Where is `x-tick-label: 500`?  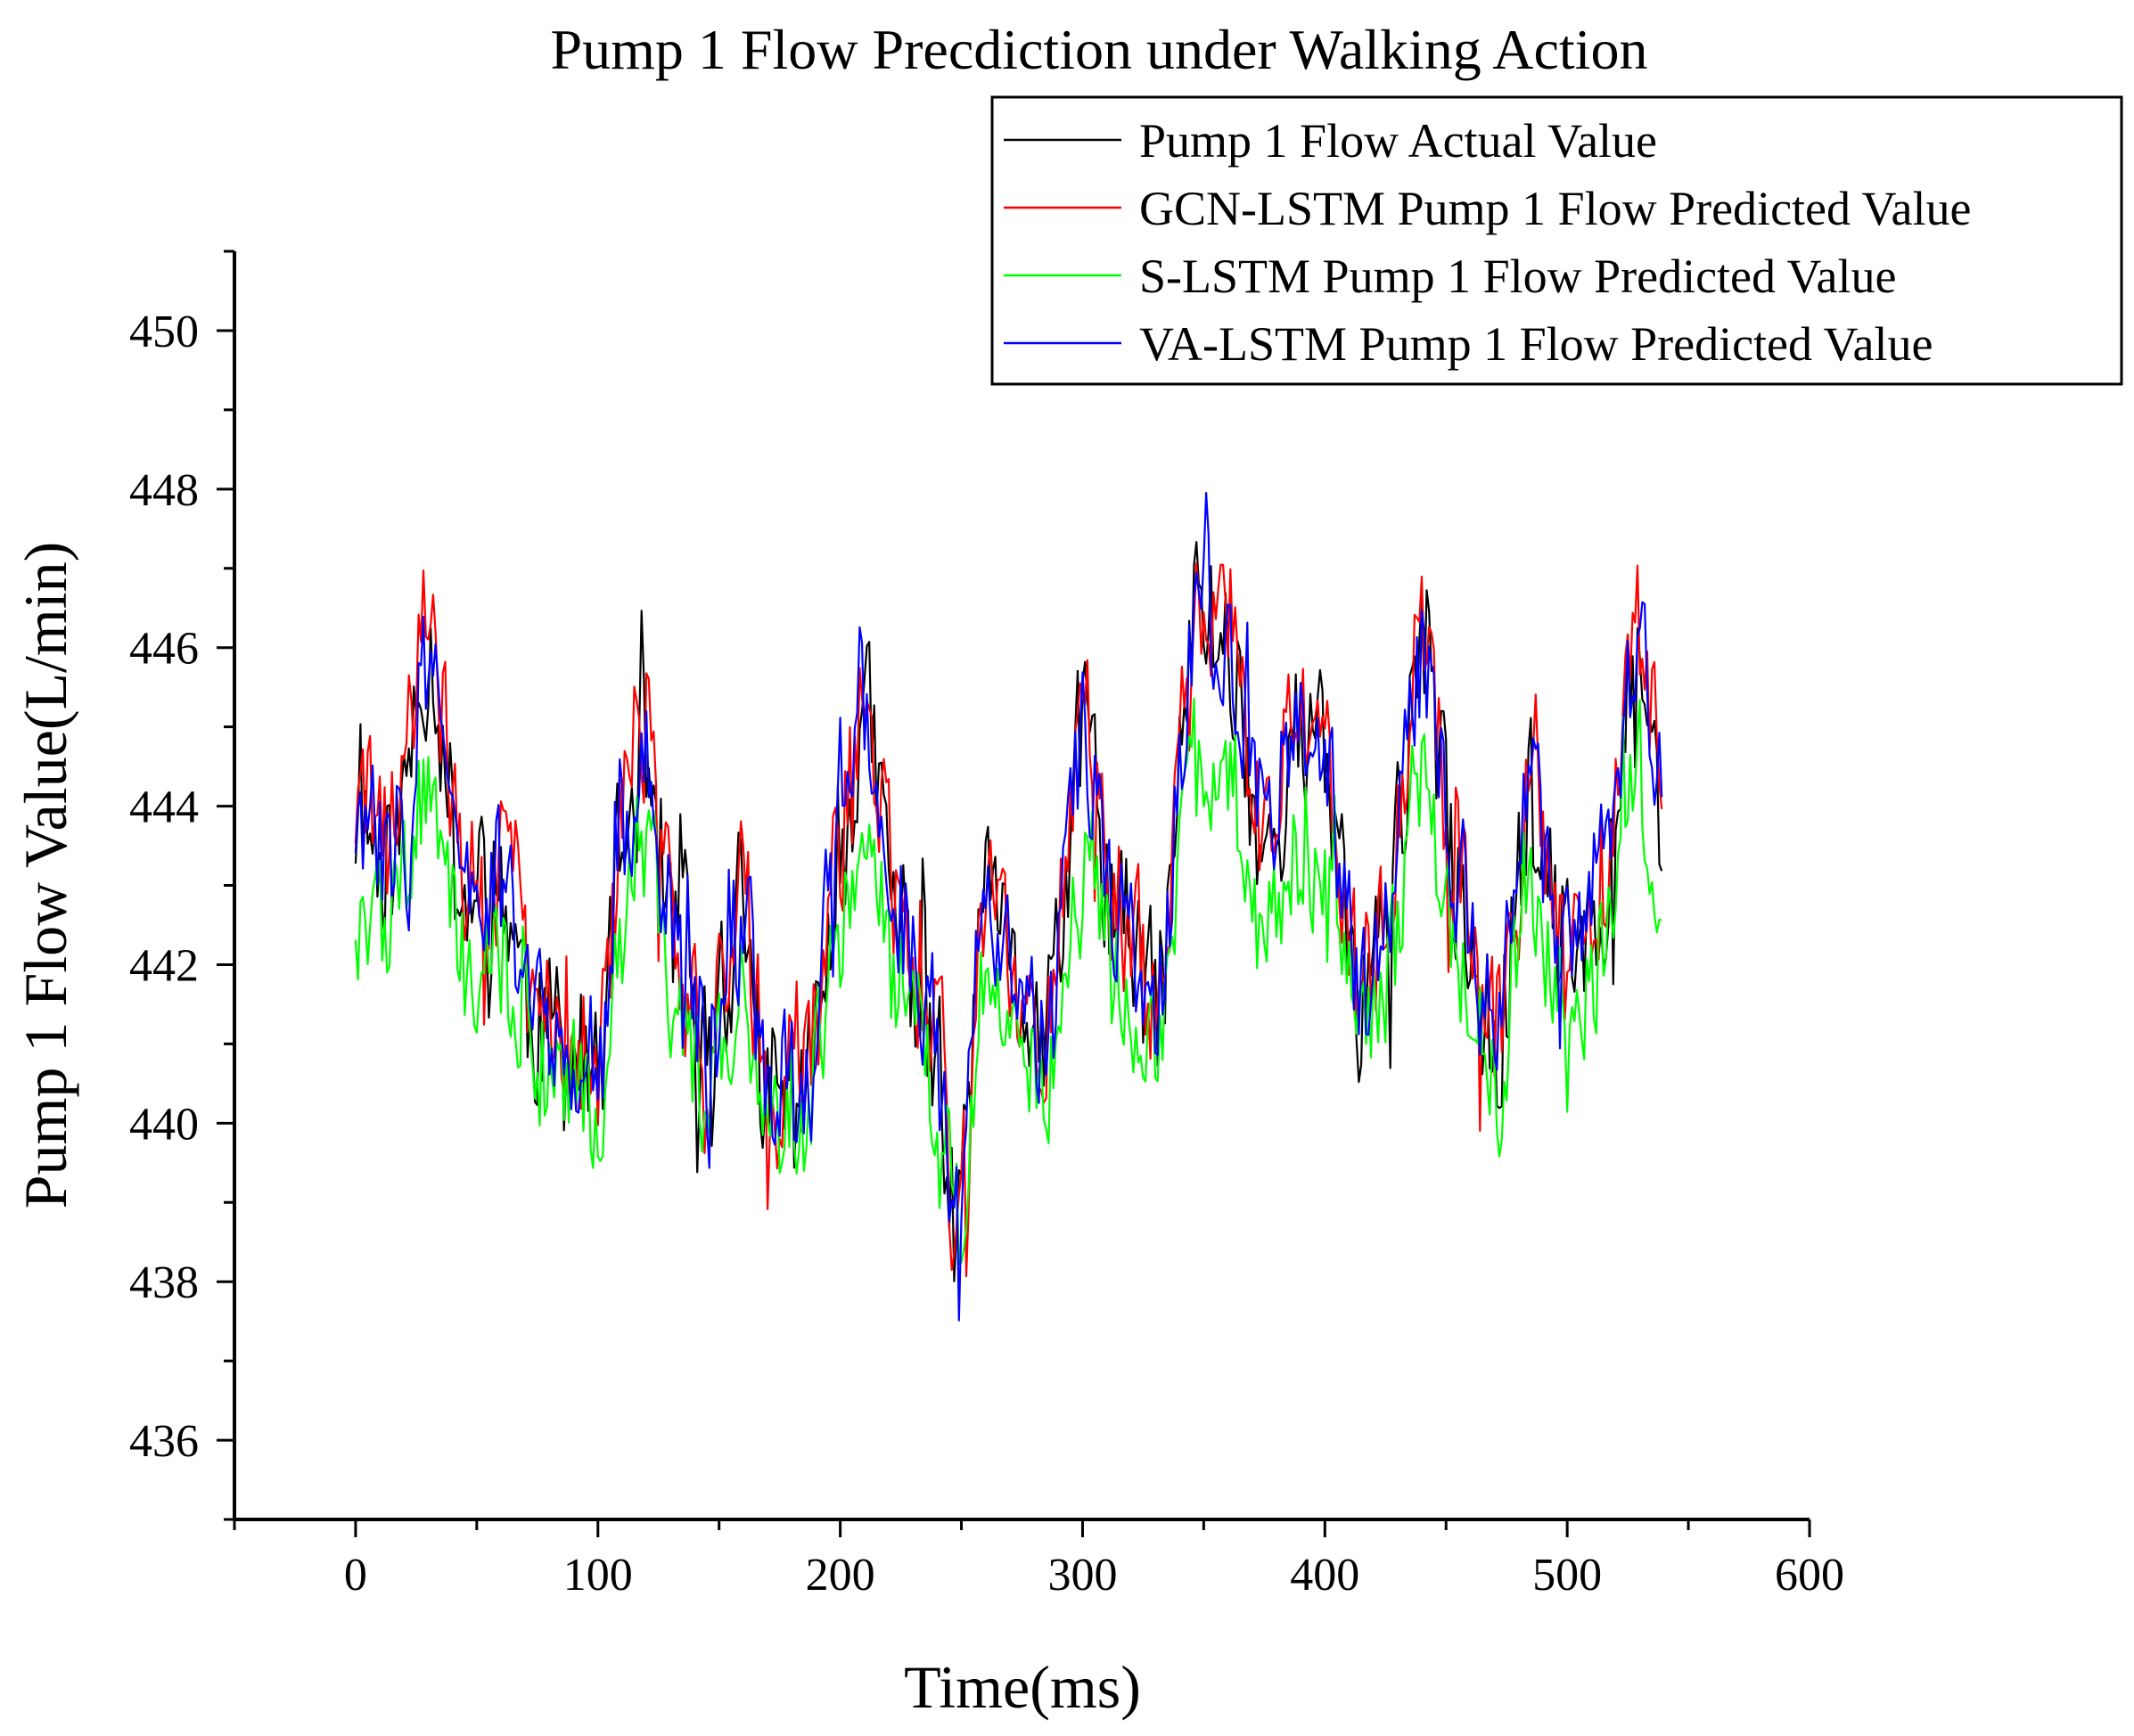
x-tick-label: 500 is located at coordinates (1567, 1575).